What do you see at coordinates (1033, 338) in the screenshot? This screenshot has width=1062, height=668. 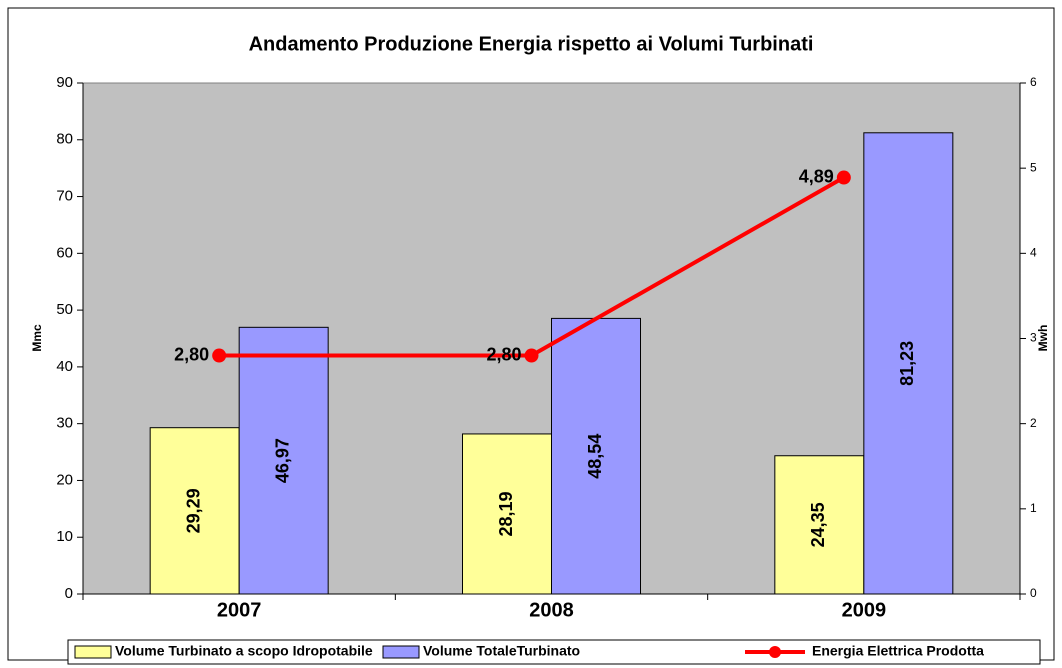 I see `y2-tick-label: 3` at bounding box center [1033, 338].